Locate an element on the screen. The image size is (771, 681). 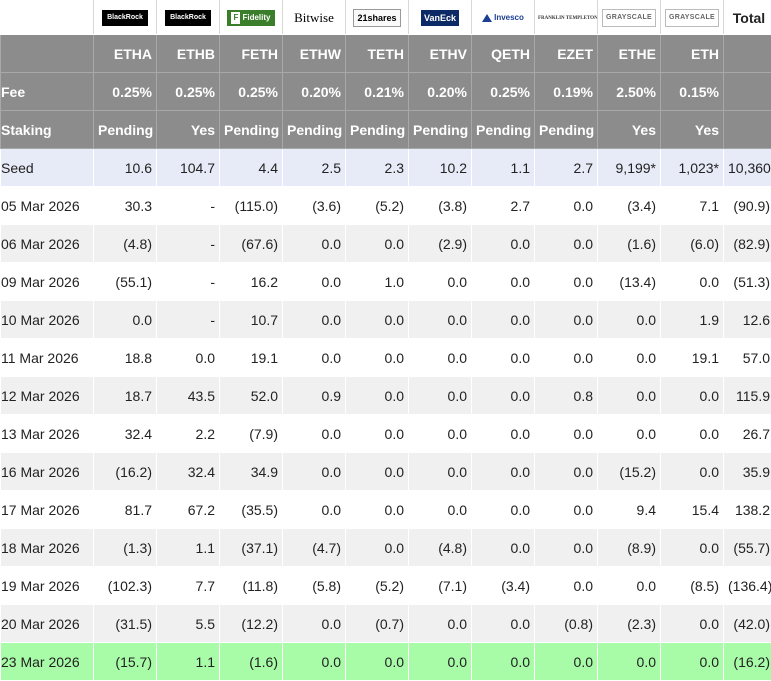
fee-cell: 0.19% is located at coordinates (566, 92).